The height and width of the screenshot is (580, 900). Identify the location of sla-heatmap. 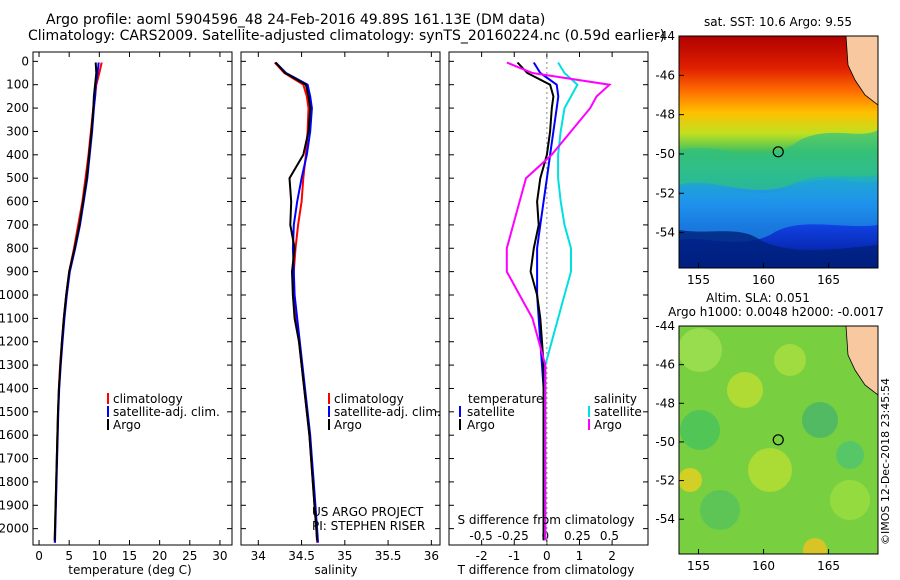
(778, 440).